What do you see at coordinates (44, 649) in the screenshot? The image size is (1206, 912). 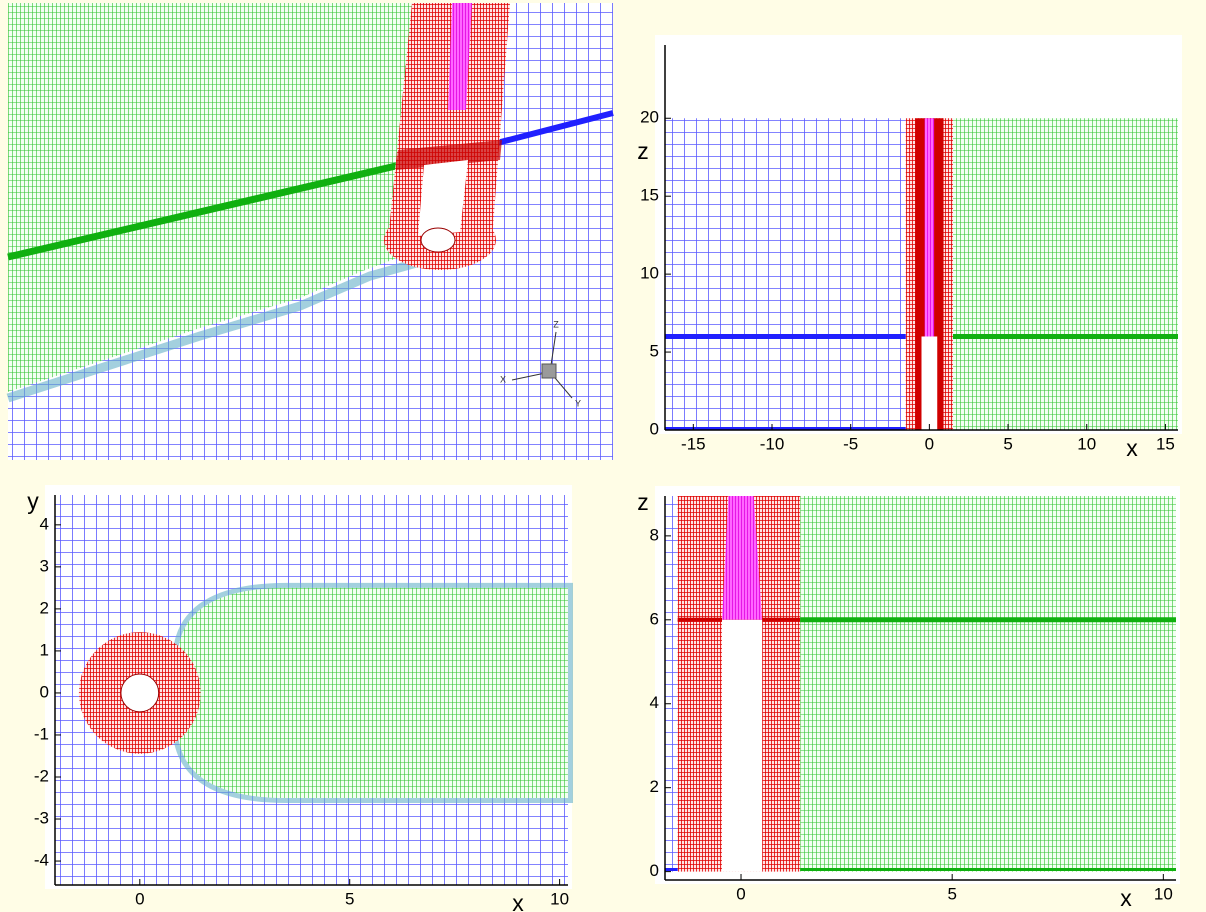 I see `y-tick-label: 1` at bounding box center [44, 649].